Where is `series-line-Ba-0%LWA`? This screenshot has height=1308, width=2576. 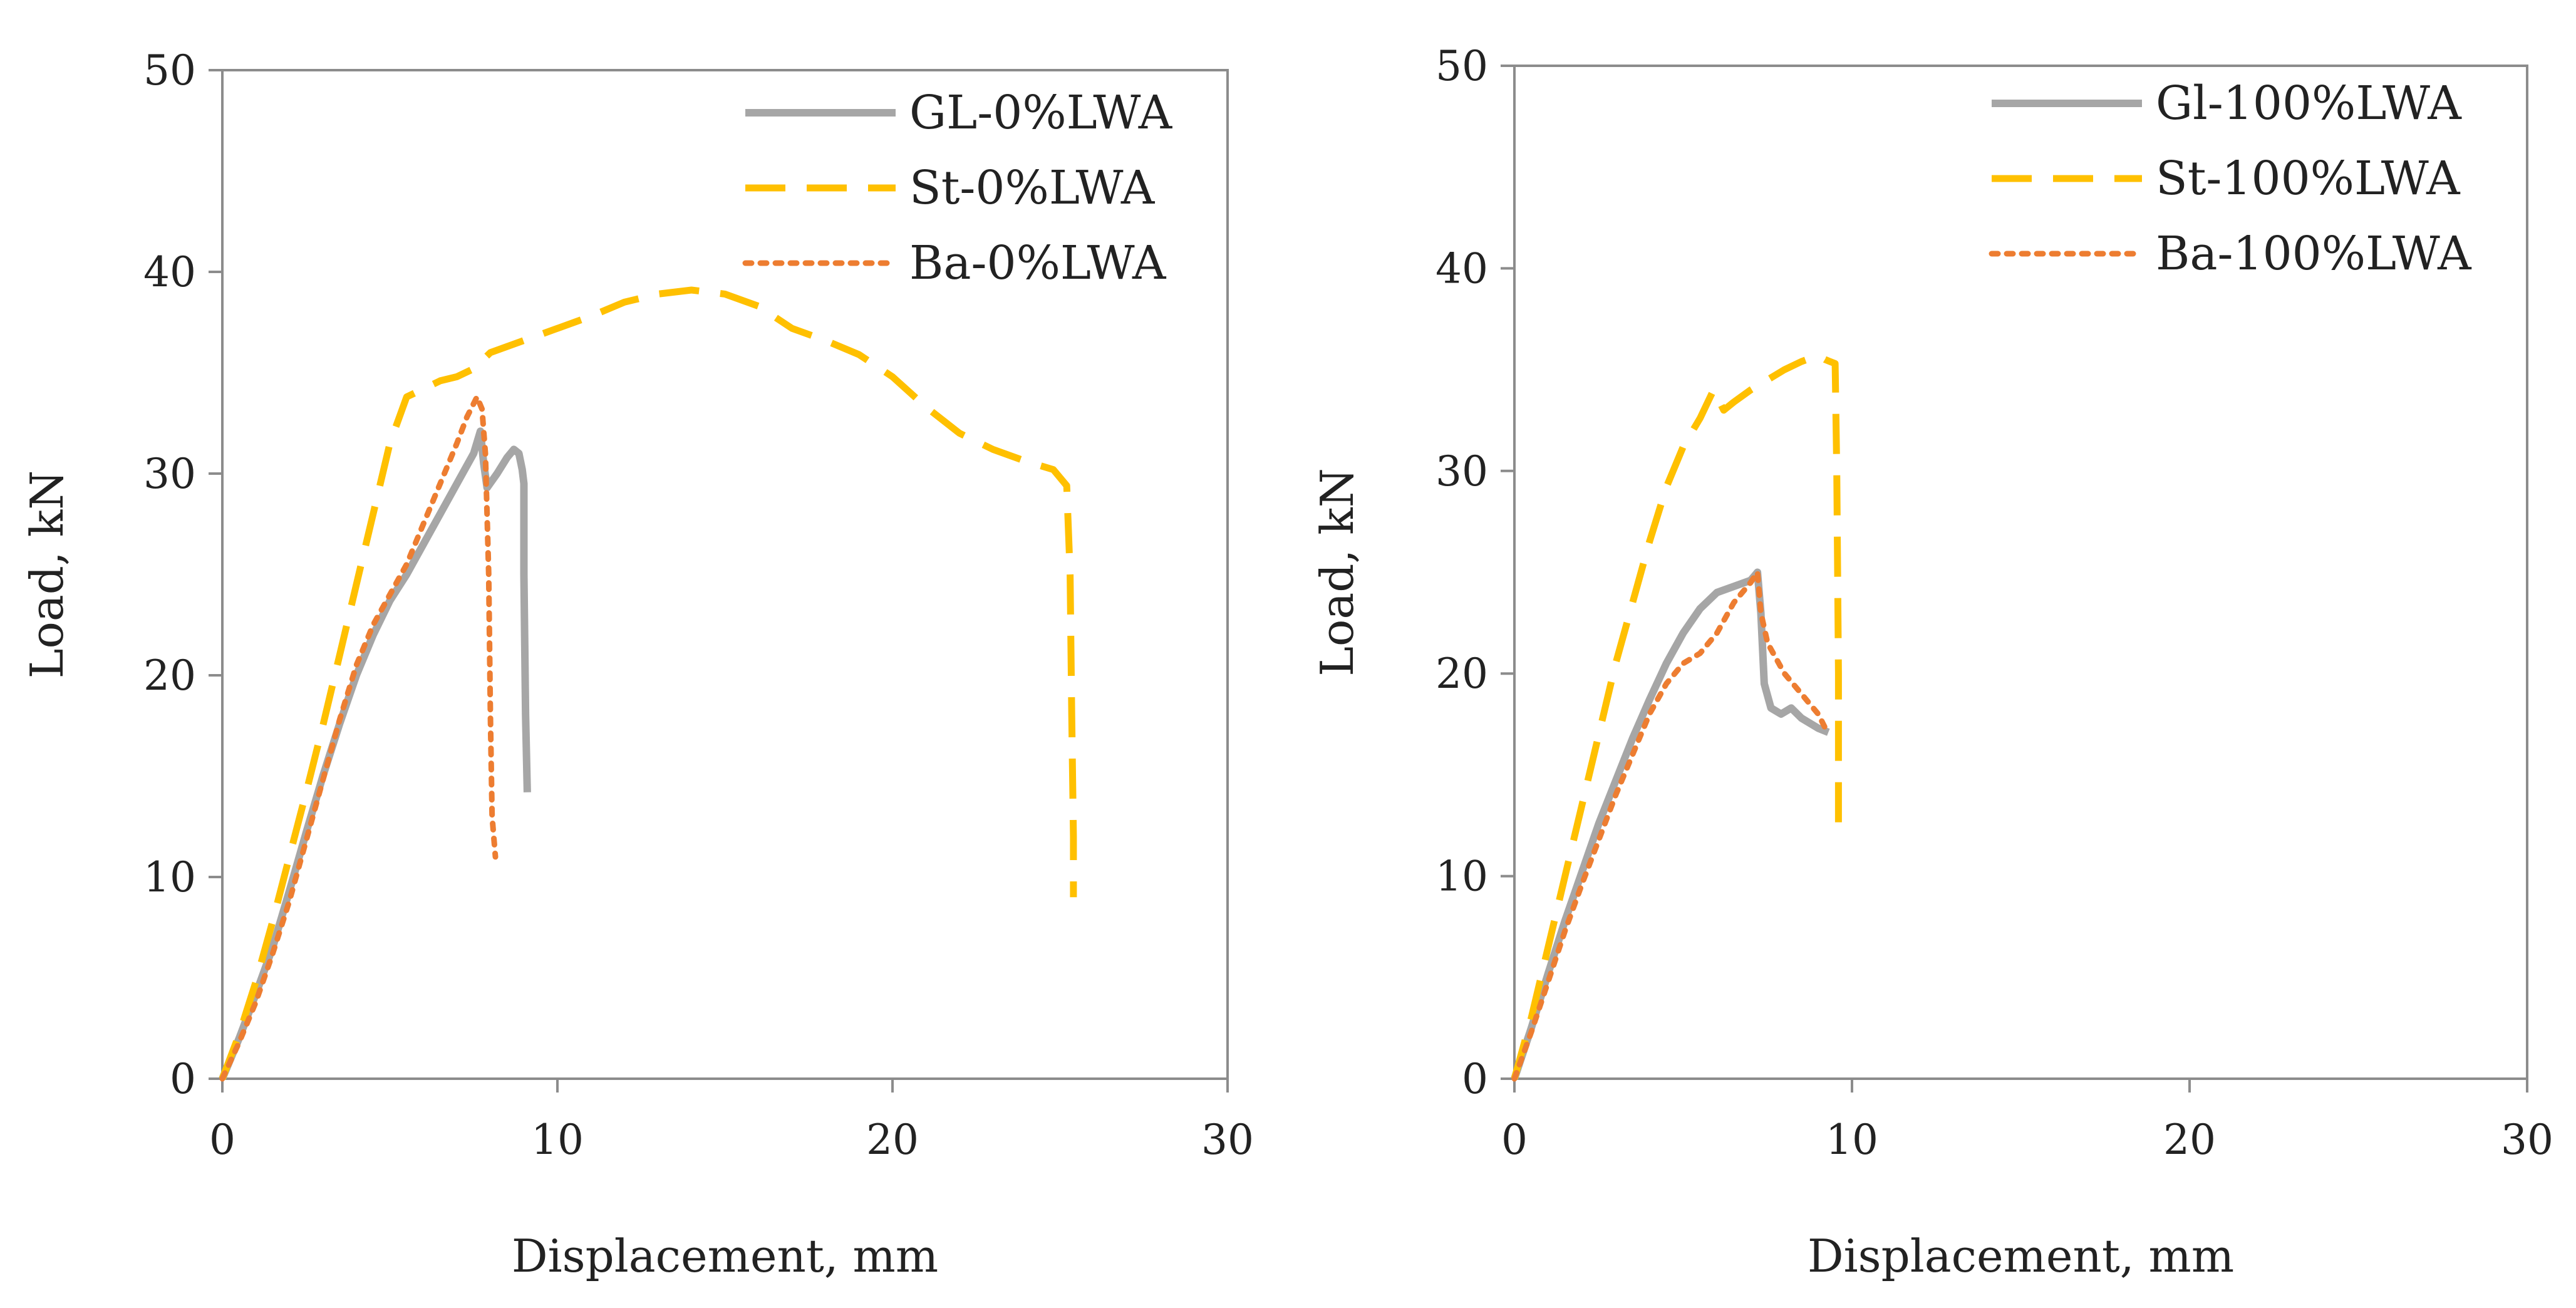 series-line-Ba-0%LWA is located at coordinates (359, 738).